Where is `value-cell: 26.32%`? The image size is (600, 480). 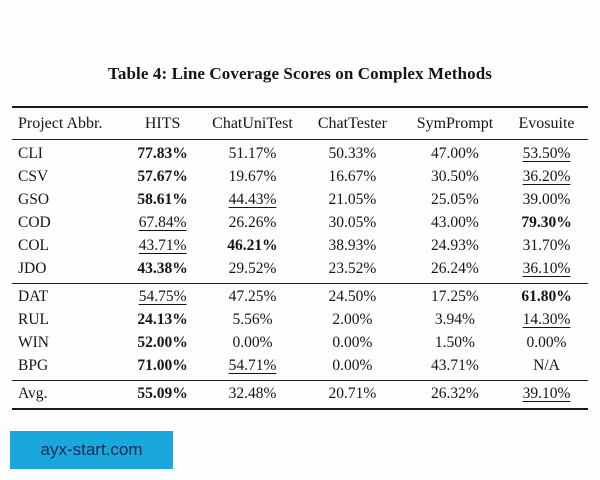
value-cell: 26.32% is located at coordinates (455, 394).